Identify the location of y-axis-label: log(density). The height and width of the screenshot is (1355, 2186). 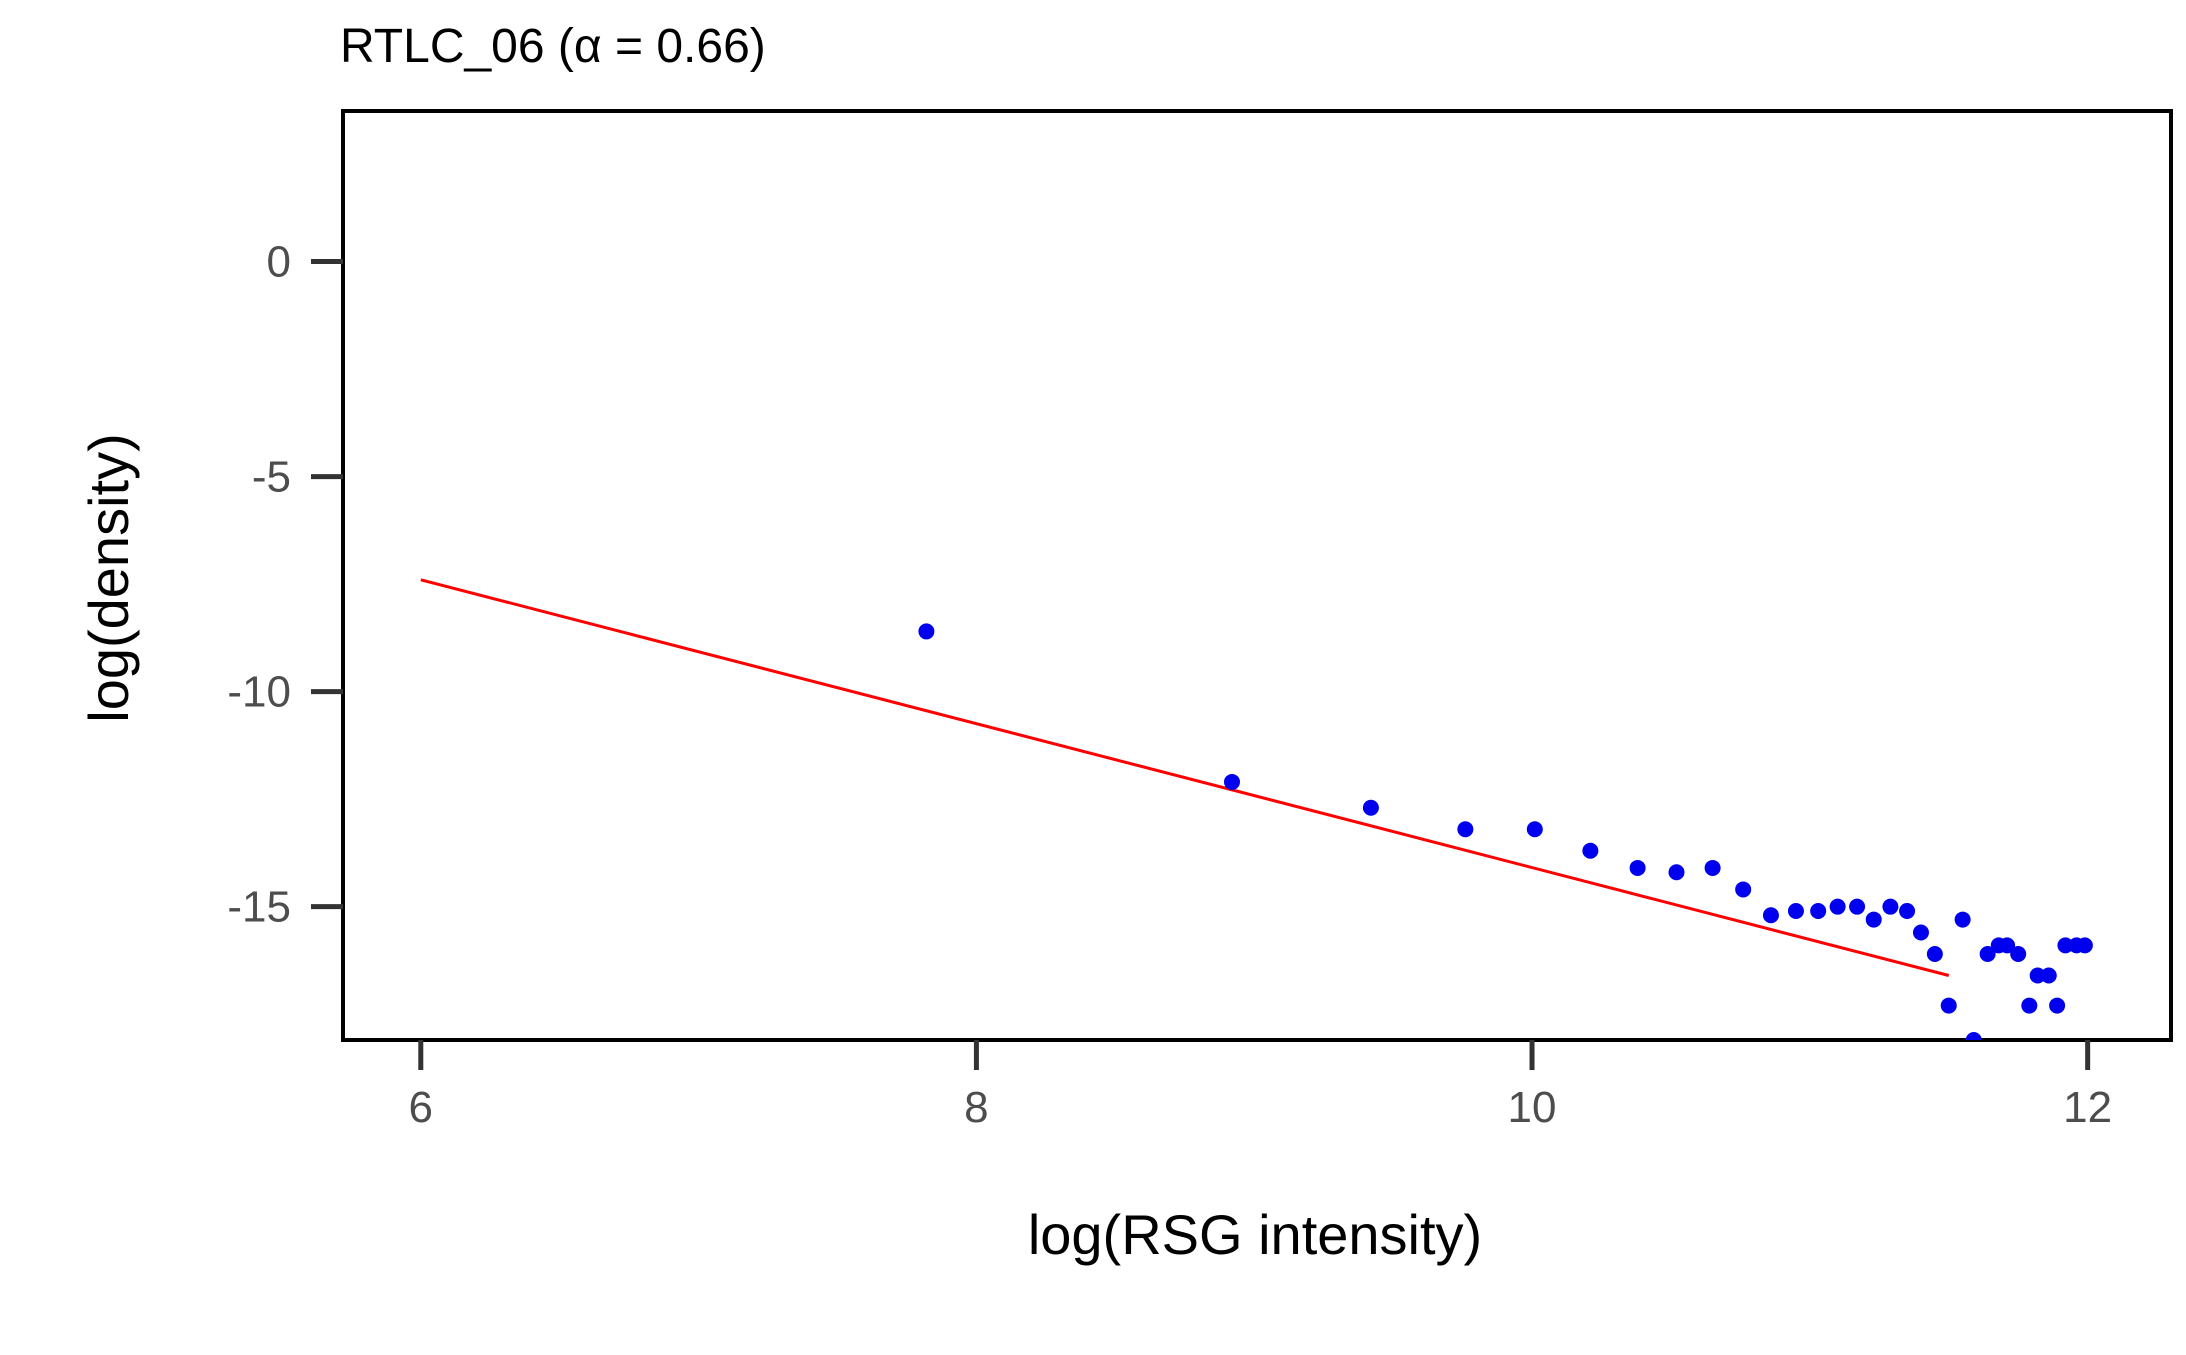
(108, 577).